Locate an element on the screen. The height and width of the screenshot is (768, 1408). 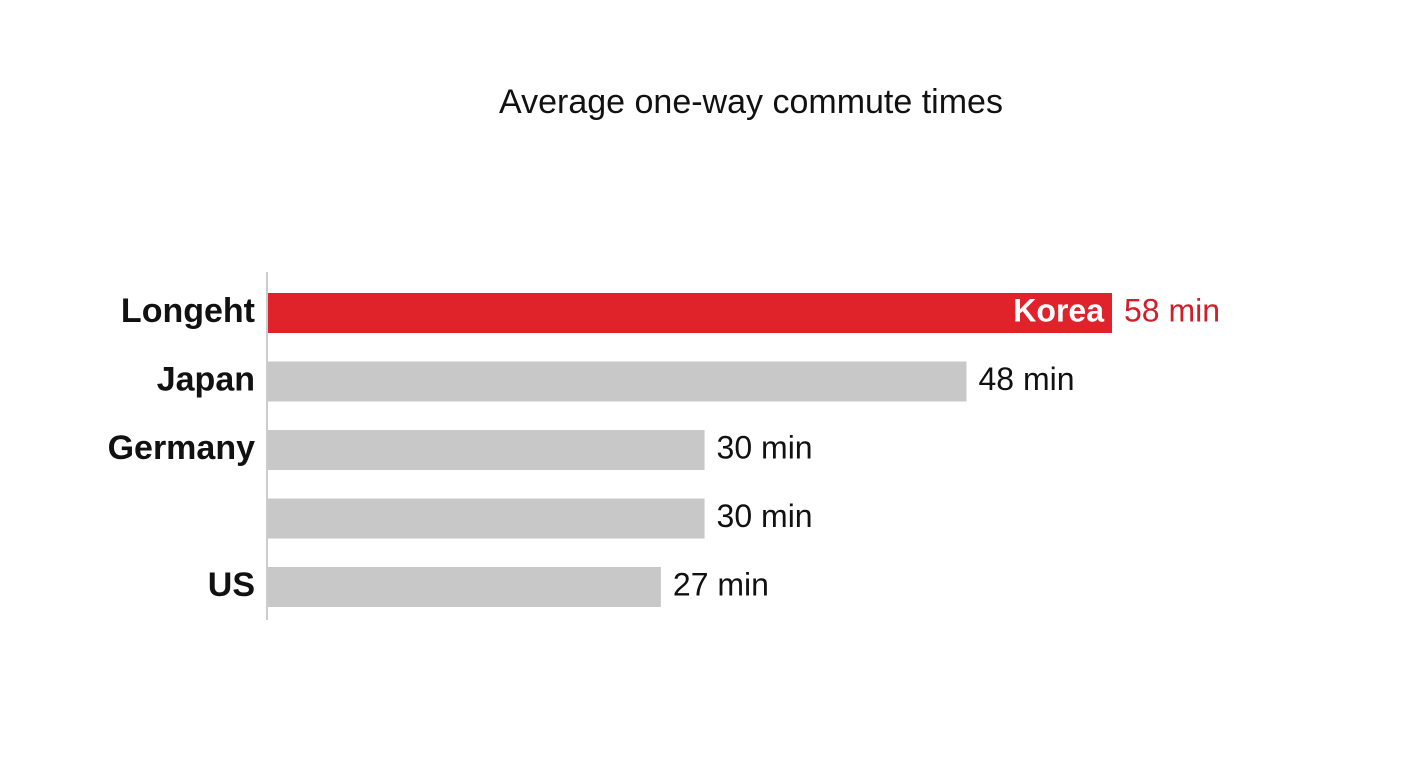
category-label: Japan is located at coordinates (206, 379).